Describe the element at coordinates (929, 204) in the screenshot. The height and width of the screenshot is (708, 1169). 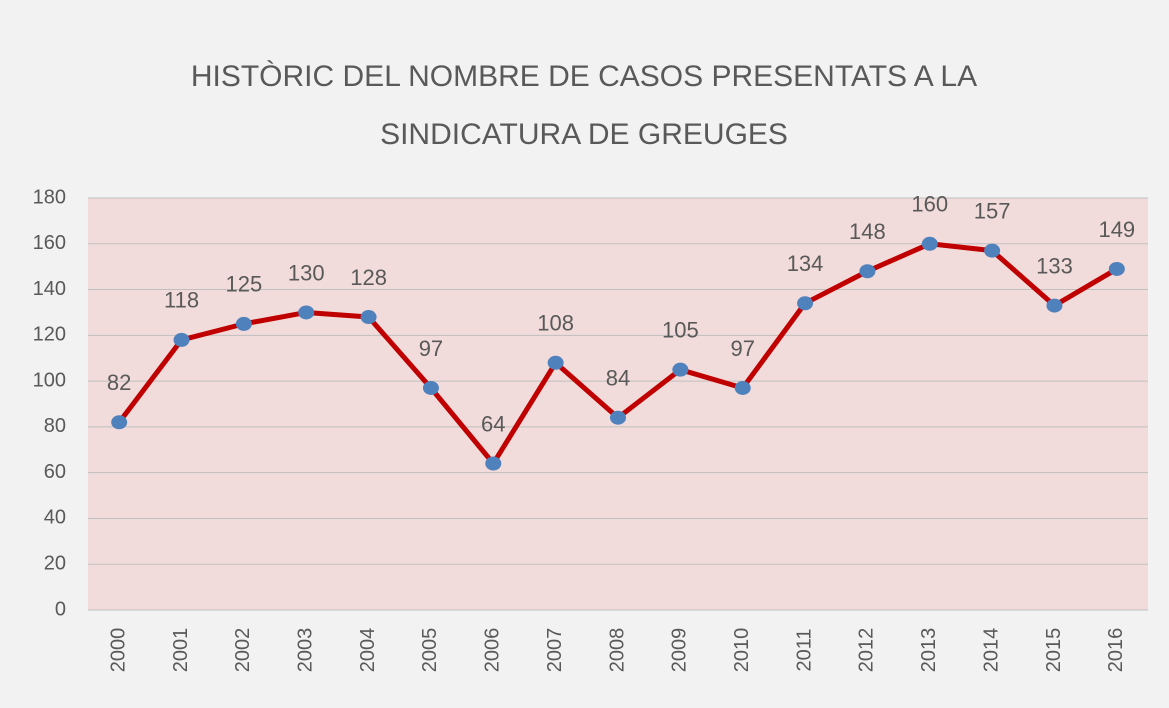
I see `data-label: 160` at that location.